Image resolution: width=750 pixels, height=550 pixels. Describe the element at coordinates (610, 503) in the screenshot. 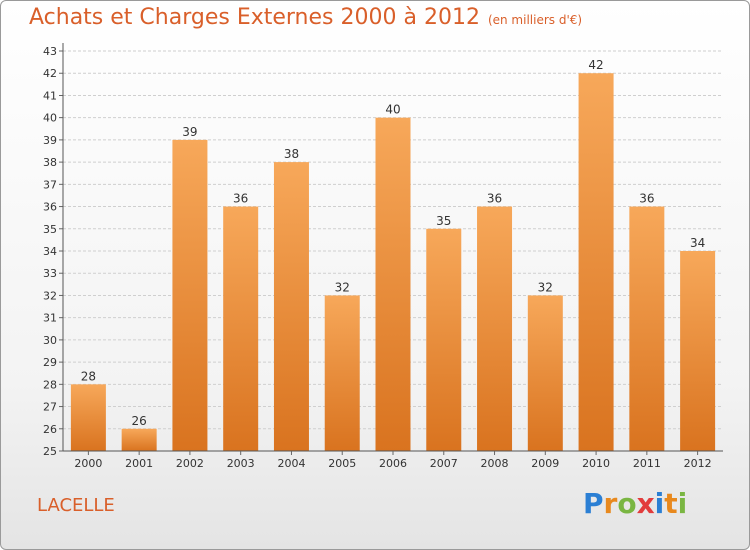

I see `logo-letter: r` at that location.